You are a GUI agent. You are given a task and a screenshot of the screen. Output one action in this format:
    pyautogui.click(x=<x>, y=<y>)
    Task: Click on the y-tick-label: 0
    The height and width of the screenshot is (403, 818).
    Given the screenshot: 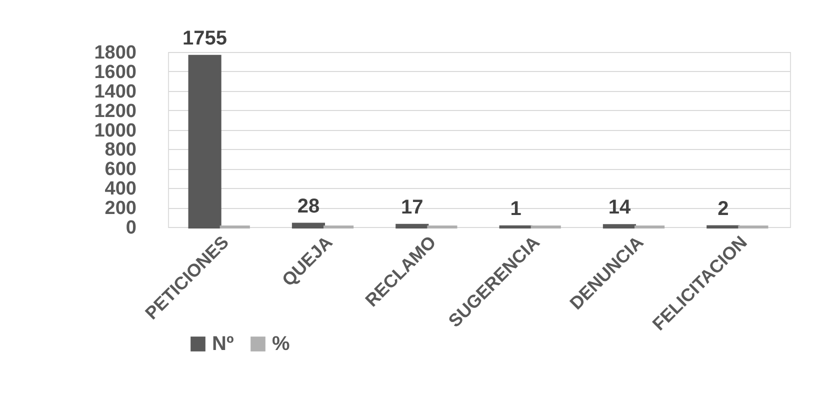 What is the action you would take?
    pyautogui.click(x=131, y=228)
    